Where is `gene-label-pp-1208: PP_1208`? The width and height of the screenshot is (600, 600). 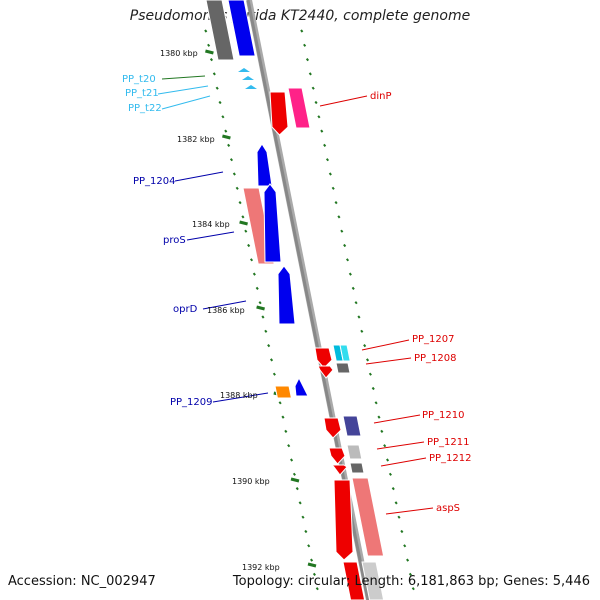
gene-label-pp-1208: PP_1208 is located at coordinates (435, 358).